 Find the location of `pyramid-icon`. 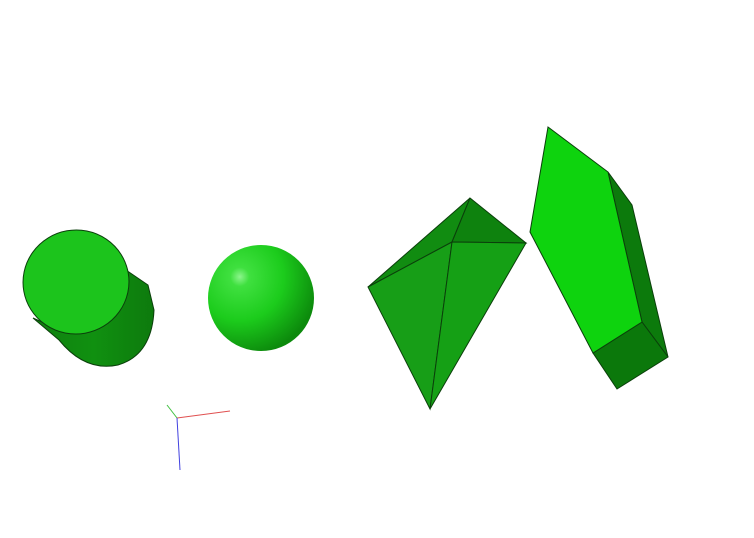

pyramid-icon is located at coordinates (447, 304).